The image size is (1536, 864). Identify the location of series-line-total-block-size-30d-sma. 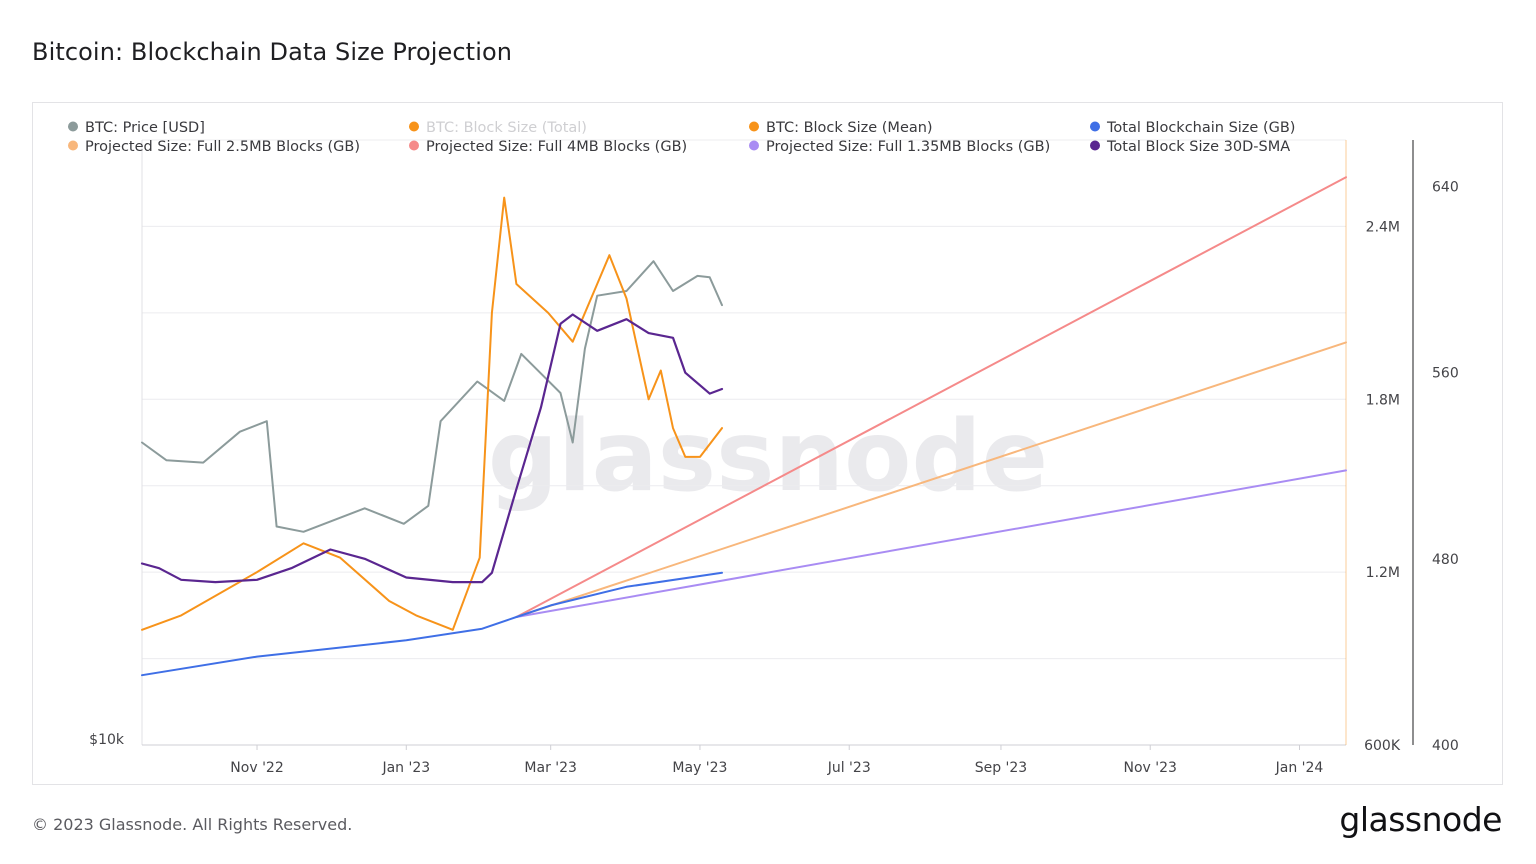
(432, 448).